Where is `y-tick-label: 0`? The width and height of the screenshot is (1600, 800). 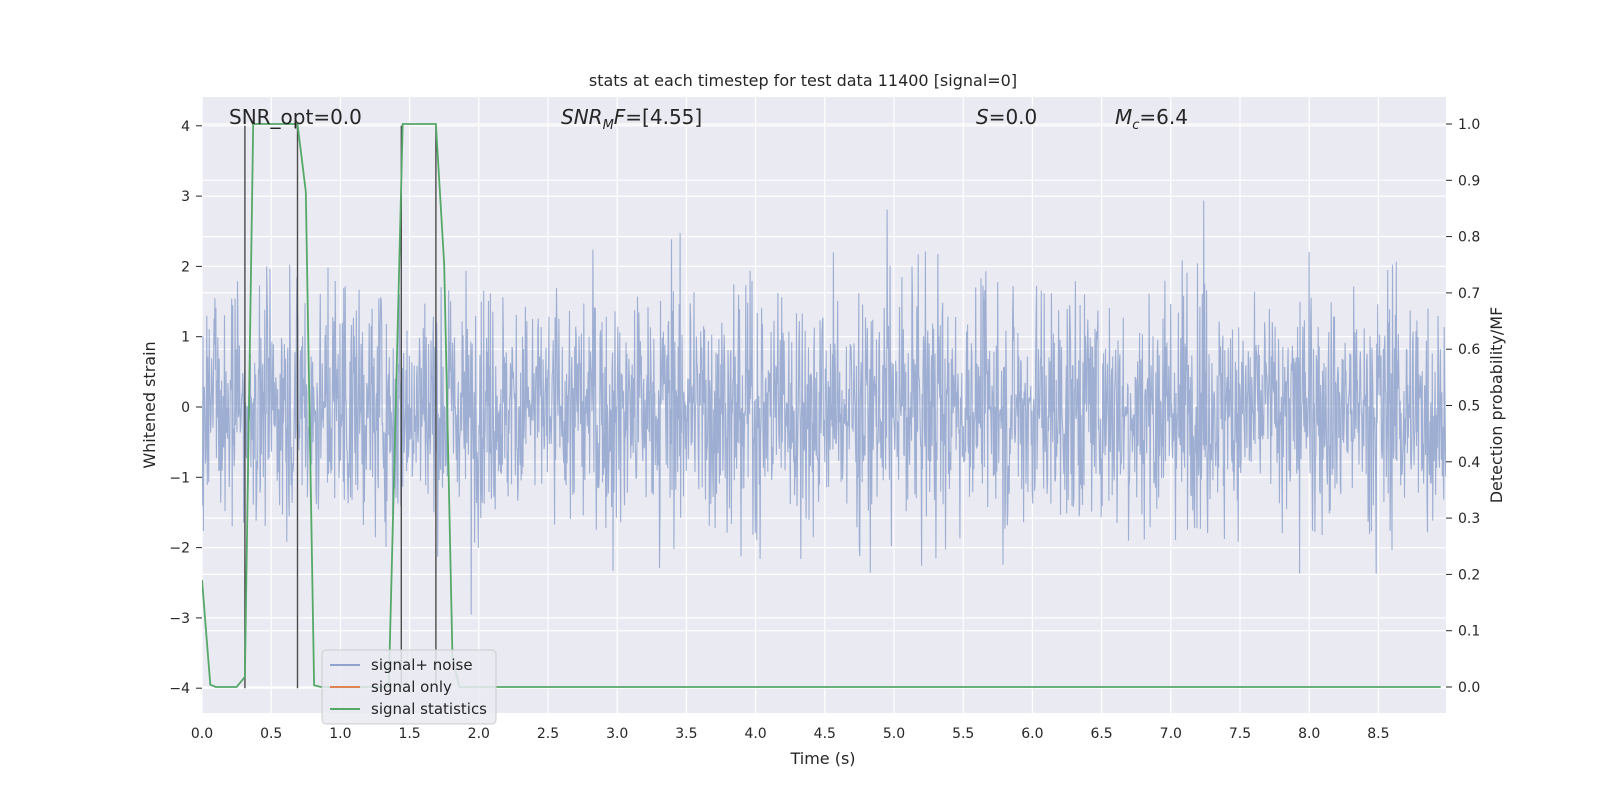 y-tick-label: 0 is located at coordinates (185, 408).